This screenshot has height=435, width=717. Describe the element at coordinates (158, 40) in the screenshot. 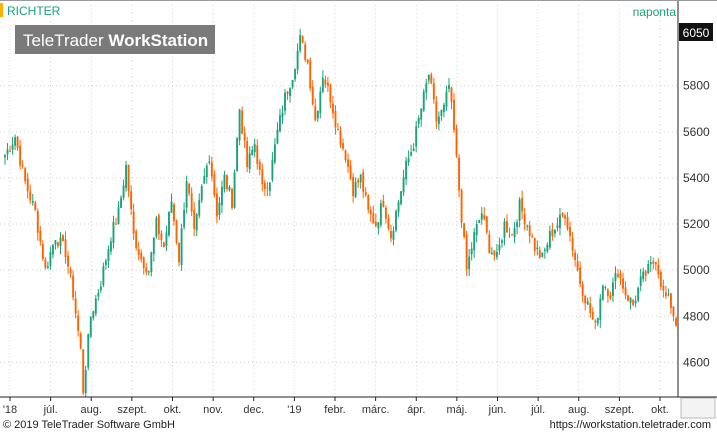

I see `watermark-bold: WorkStation` at that location.